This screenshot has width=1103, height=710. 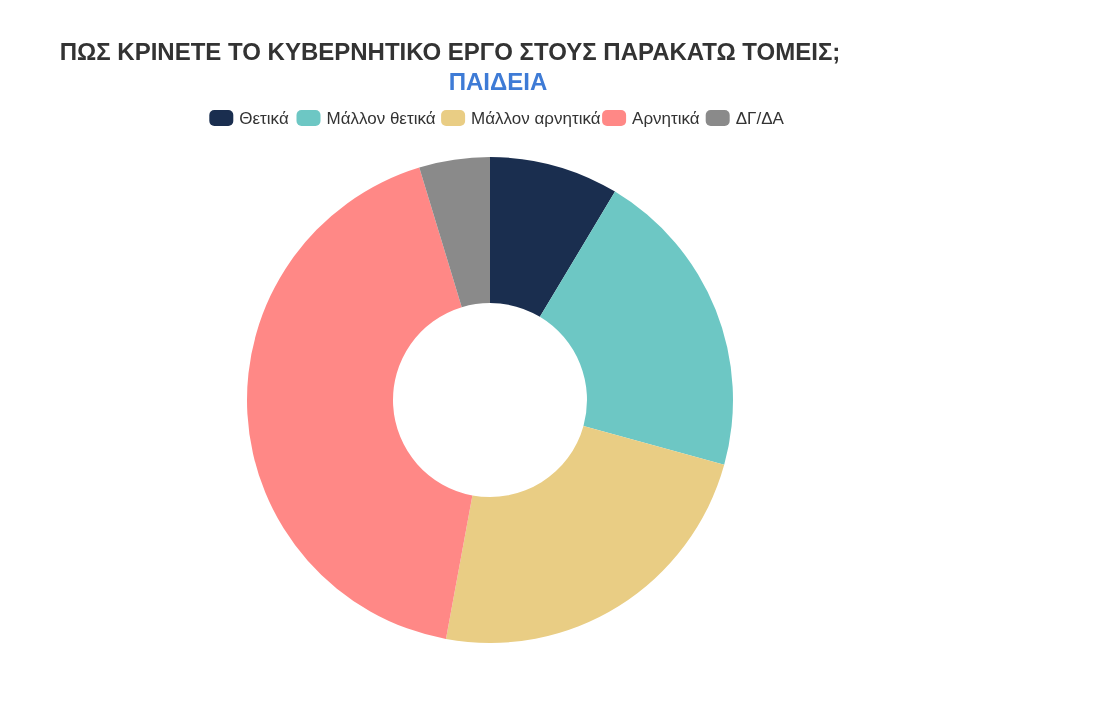 What do you see at coordinates (450, 51) in the screenshot?
I see `chart-title: ΠΩΣ ΚΡΙΝΕΤΕ ΤΟ ΚΥΒΕΡΝΗΤΙΚΟ ΕΡΓΟ ΣΤΟΥΣ ΠΑΡΑΚΑΤΩ ΤΟΜΕΙΣ;` at bounding box center [450, 51].